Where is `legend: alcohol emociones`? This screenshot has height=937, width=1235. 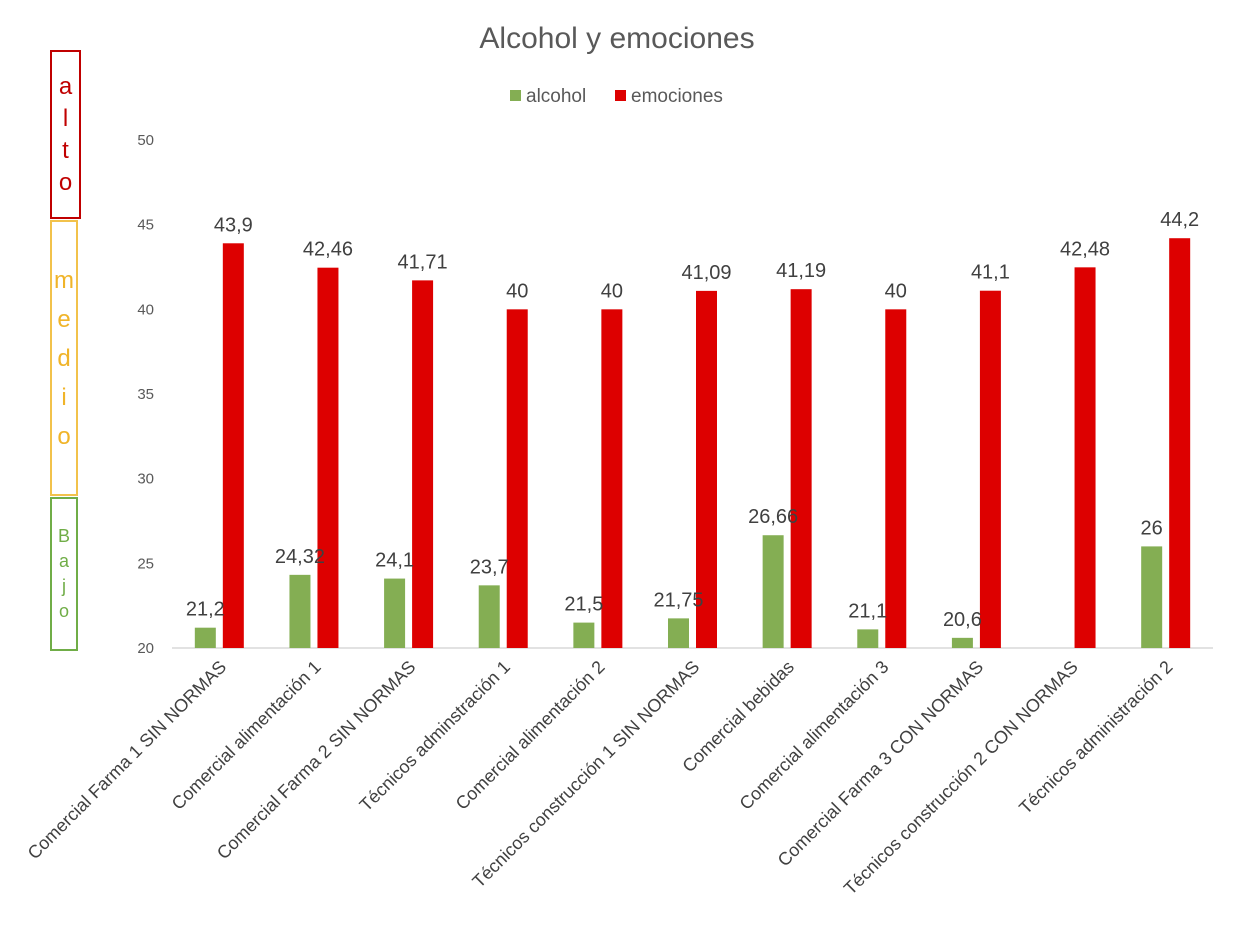
legend: alcohol emociones is located at coordinates (616, 96).